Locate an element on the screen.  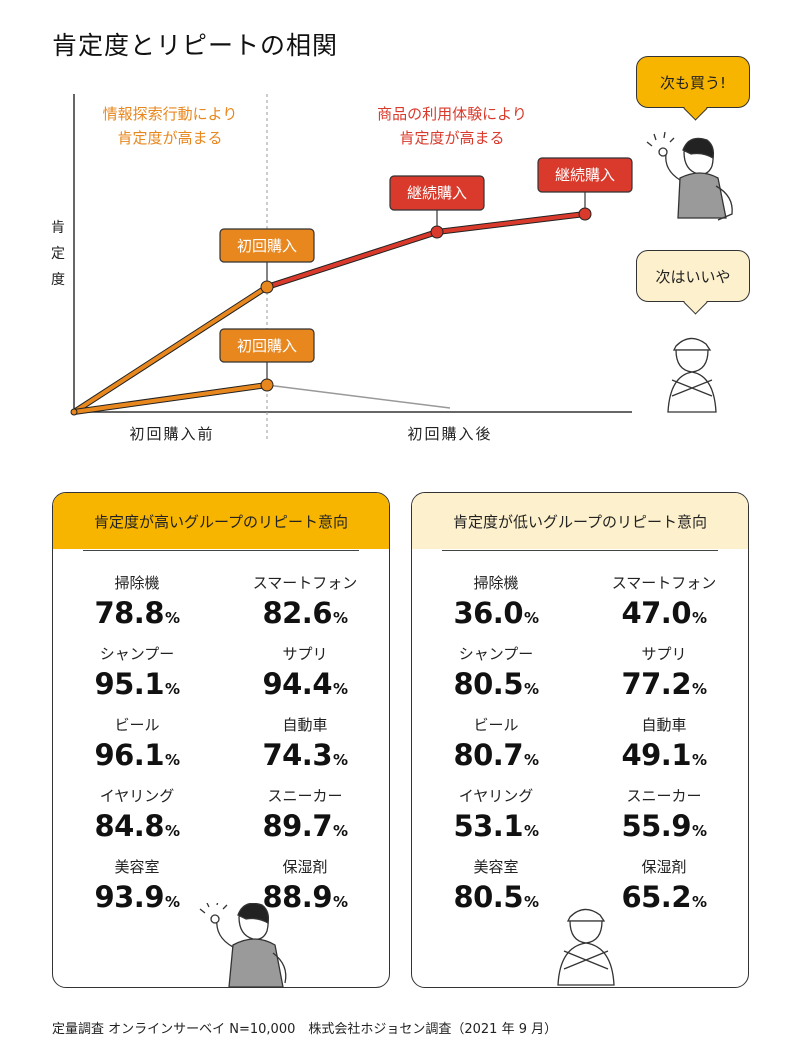
percentage-value: 74.3% is located at coordinates (305, 755).